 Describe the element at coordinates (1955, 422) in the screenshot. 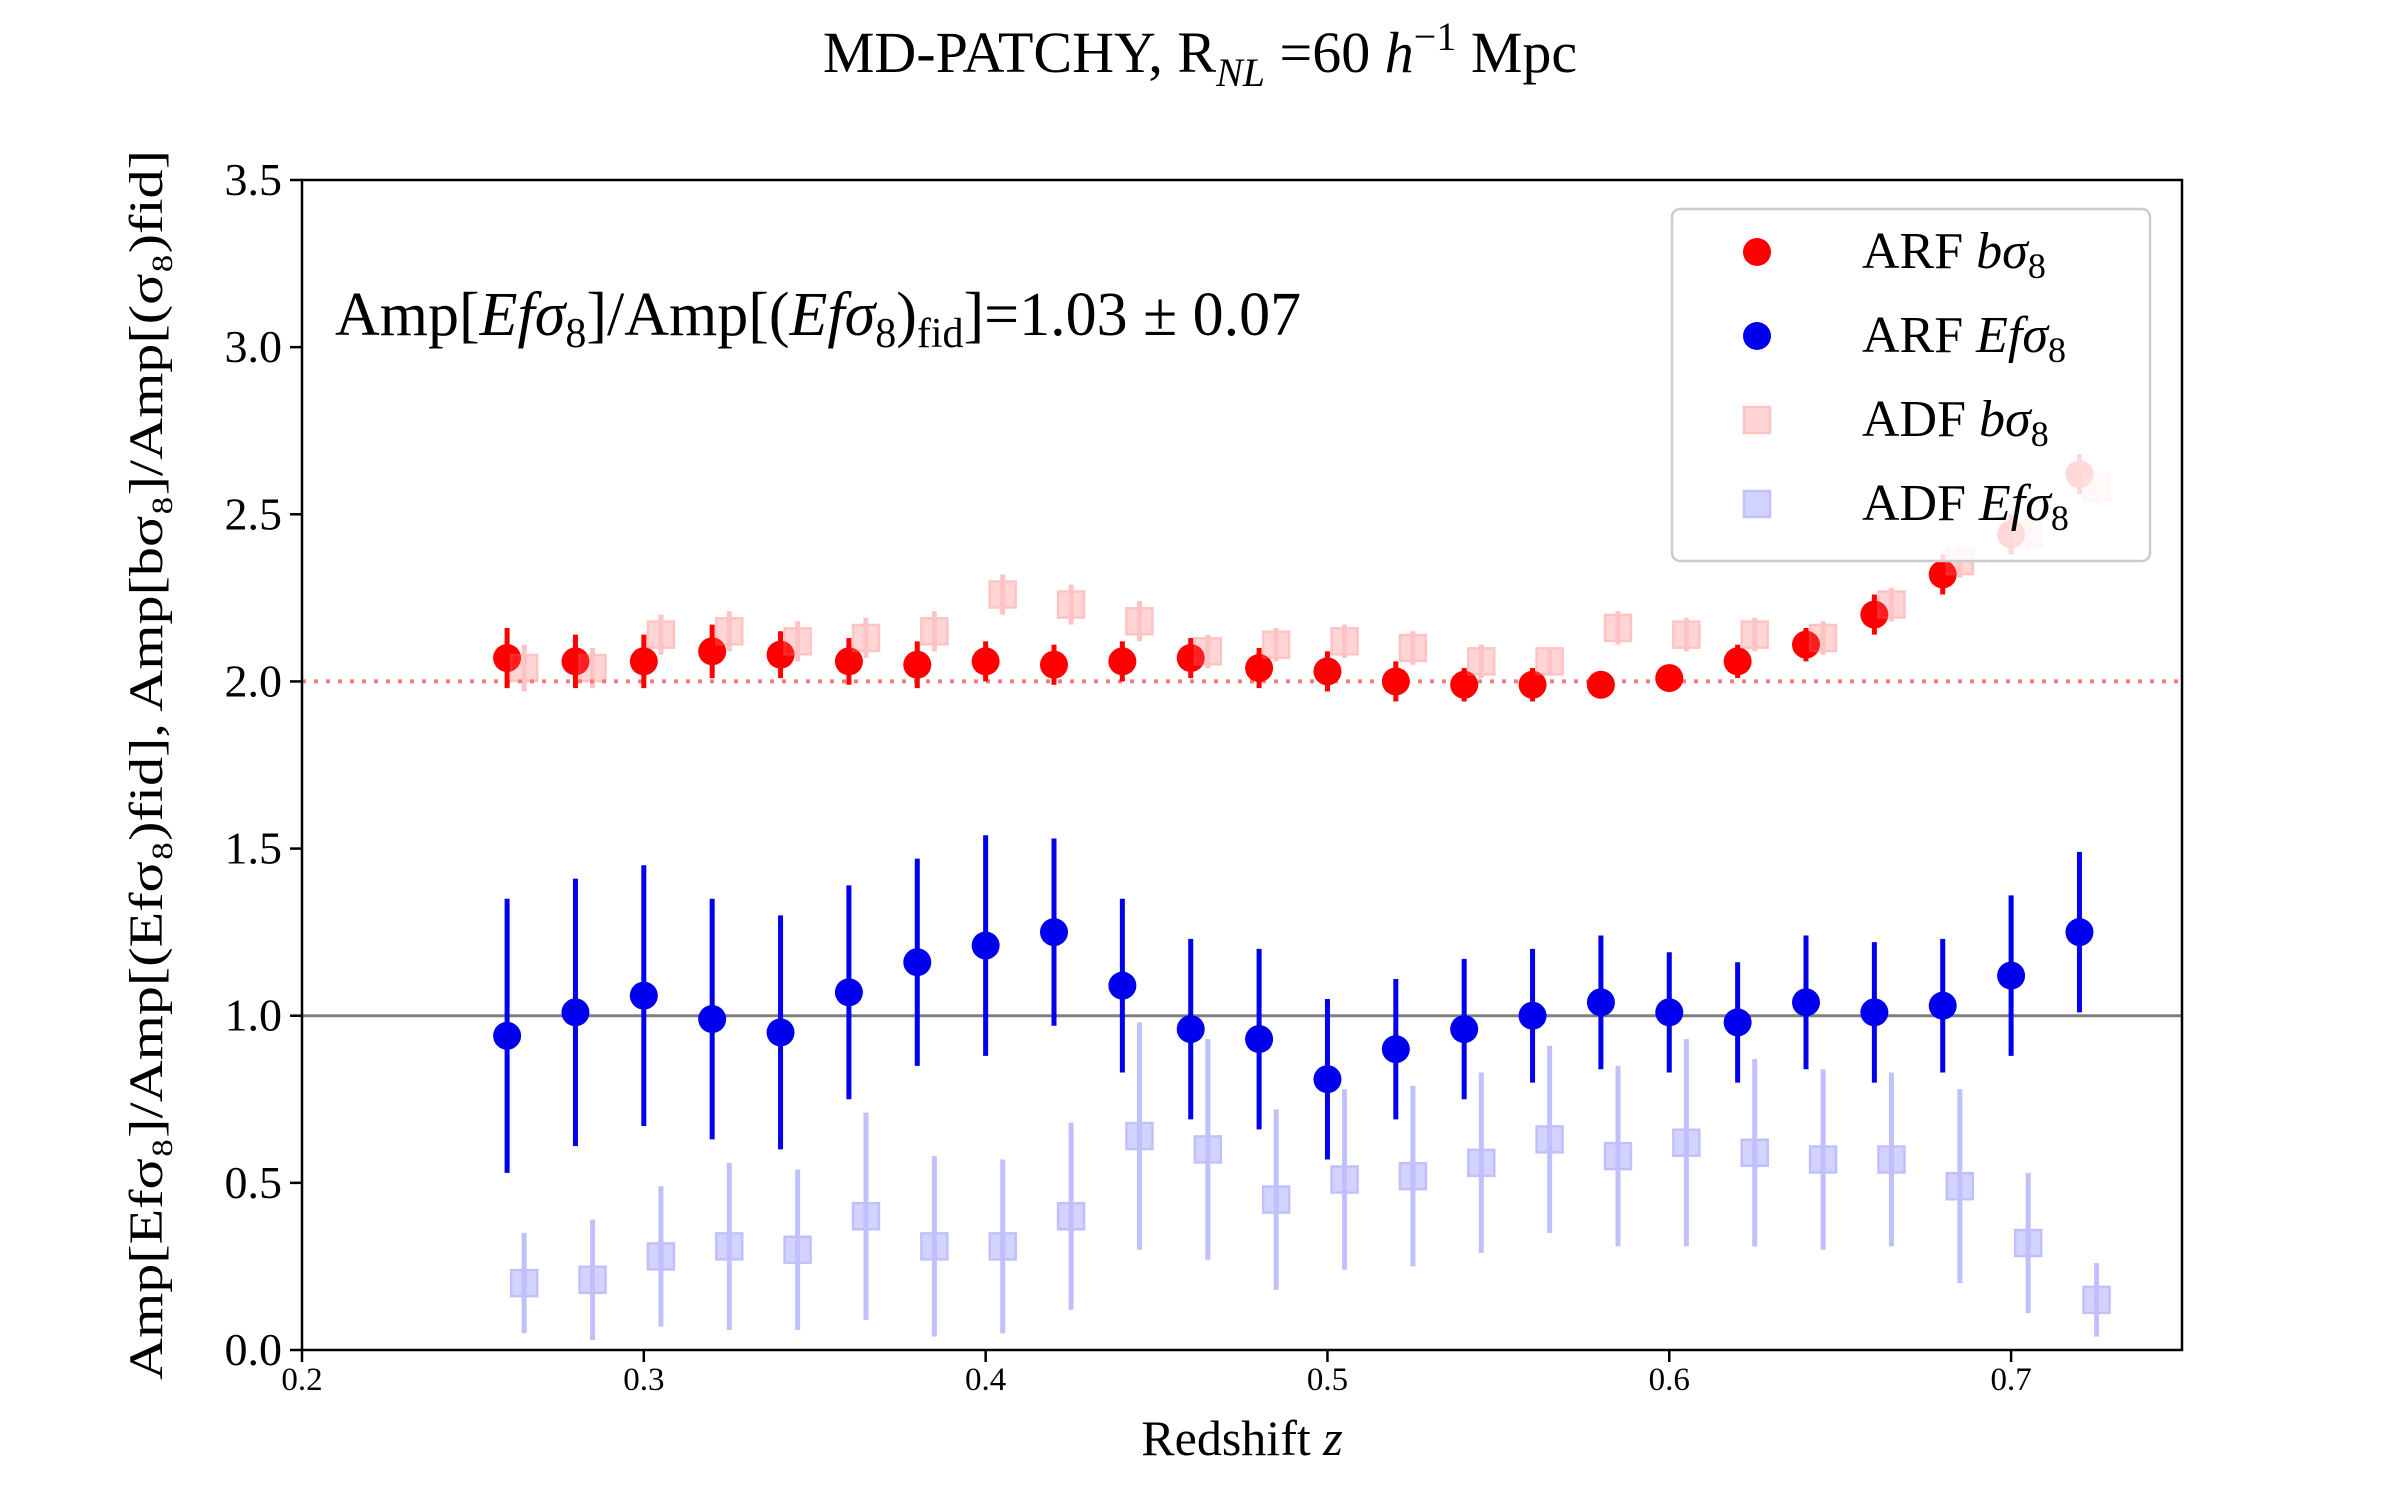

I see `legend-label: ADF bσ8` at that location.